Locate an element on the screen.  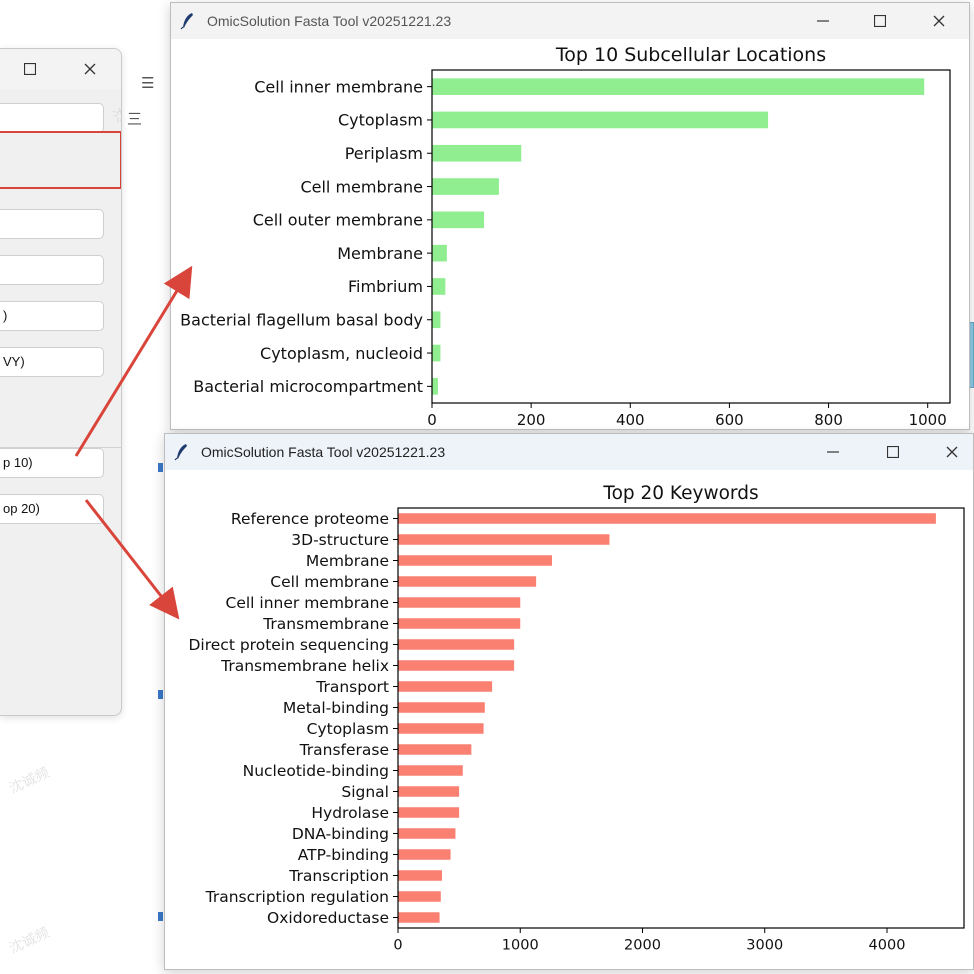
x-tick-label: 200 is located at coordinates (531, 420).